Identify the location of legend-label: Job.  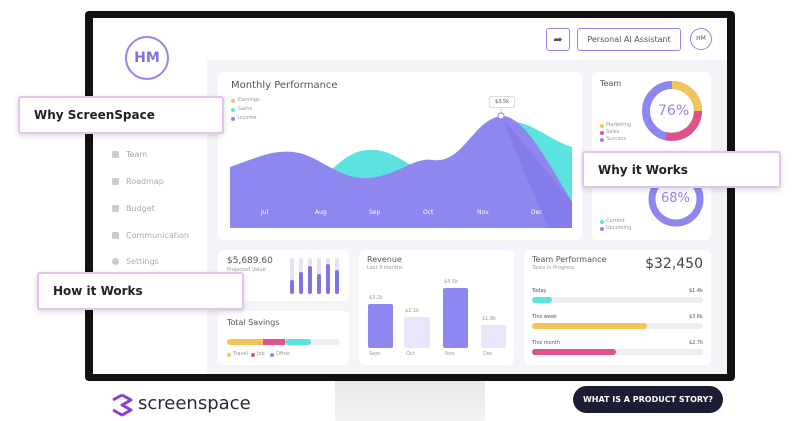
(261, 354).